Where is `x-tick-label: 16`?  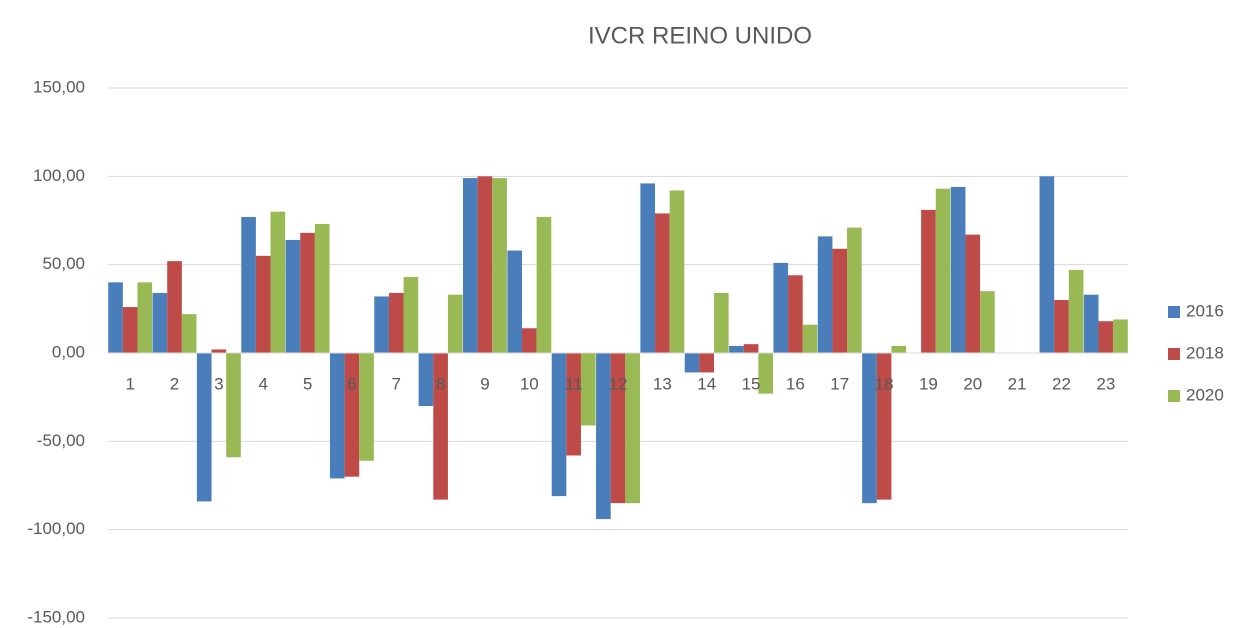
x-tick-label: 16 is located at coordinates (795, 383).